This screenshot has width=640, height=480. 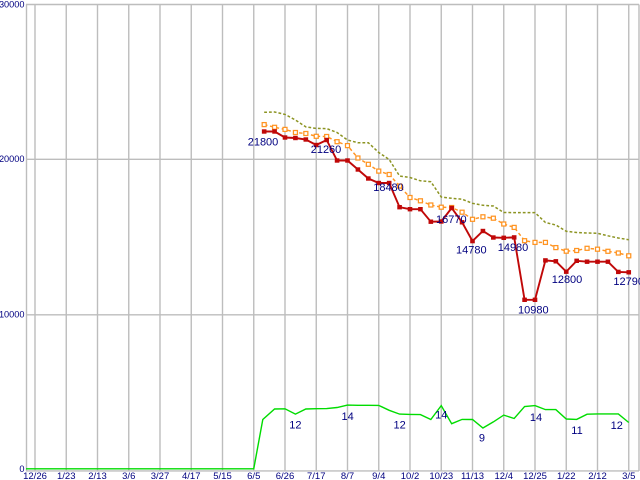 I want to click on svg-text: 20000, so click(x=12, y=159).